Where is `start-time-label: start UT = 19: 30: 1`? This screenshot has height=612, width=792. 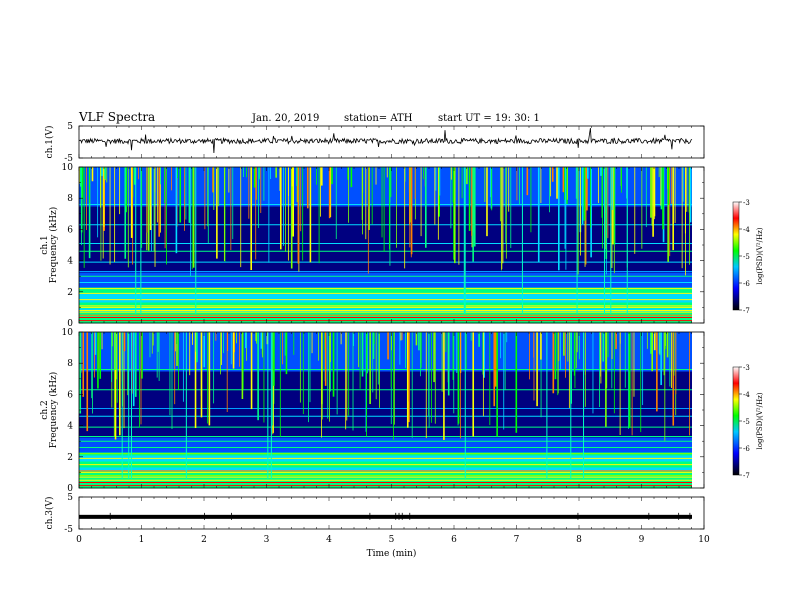 start-time-label: start UT = 19: 30: 1 is located at coordinates (489, 118).